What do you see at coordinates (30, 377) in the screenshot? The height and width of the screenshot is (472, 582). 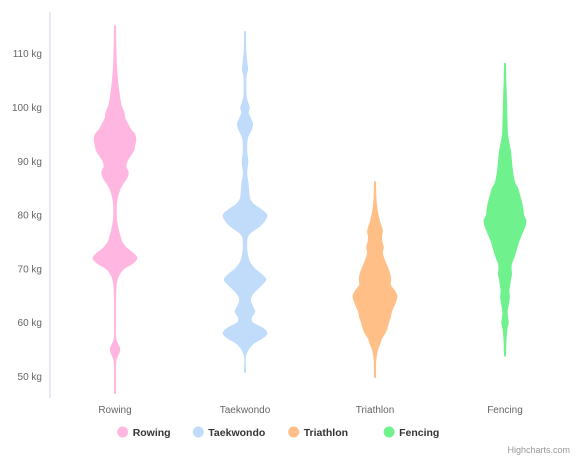 I see `y-tick-label: 50 kg` at bounding box center [30, 377].